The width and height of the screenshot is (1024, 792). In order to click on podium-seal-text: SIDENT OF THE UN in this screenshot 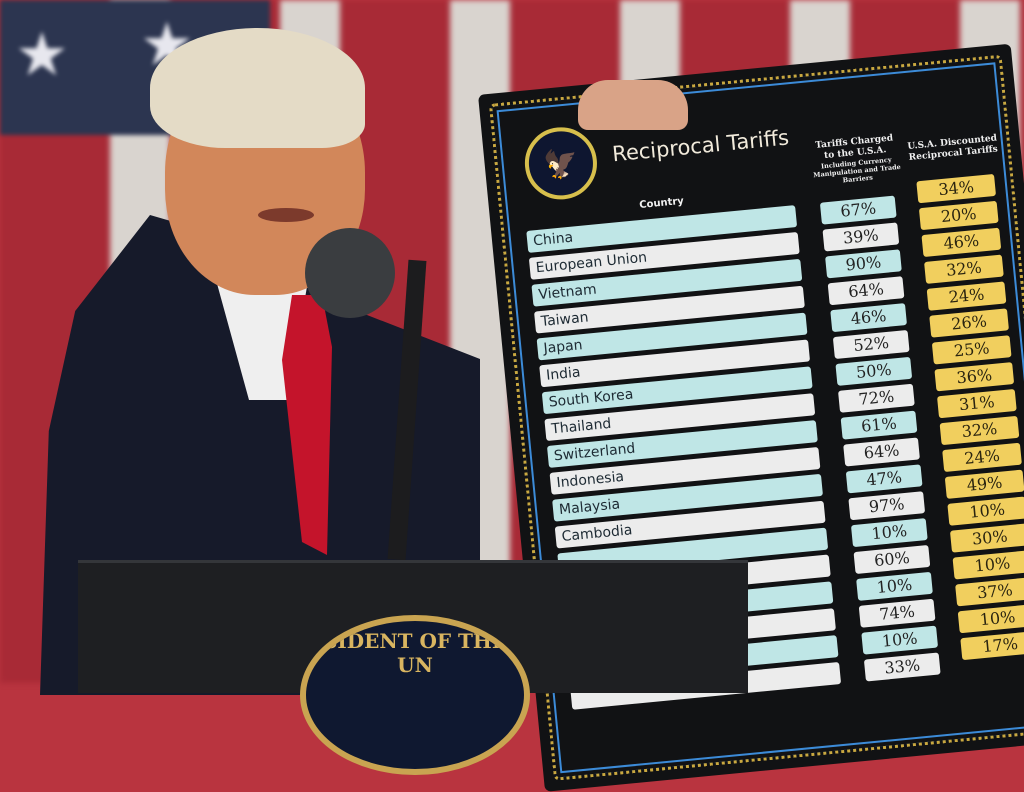, I will do `click(415, 653)`.